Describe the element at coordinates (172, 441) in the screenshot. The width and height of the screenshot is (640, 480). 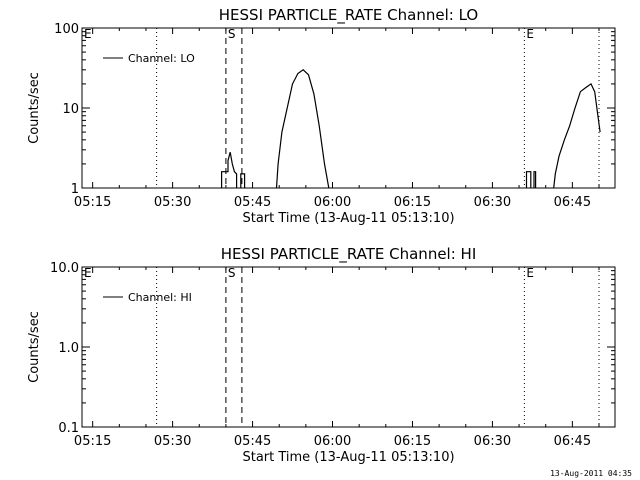
I see `chart2-x-tick-label: 05:30` at that location.